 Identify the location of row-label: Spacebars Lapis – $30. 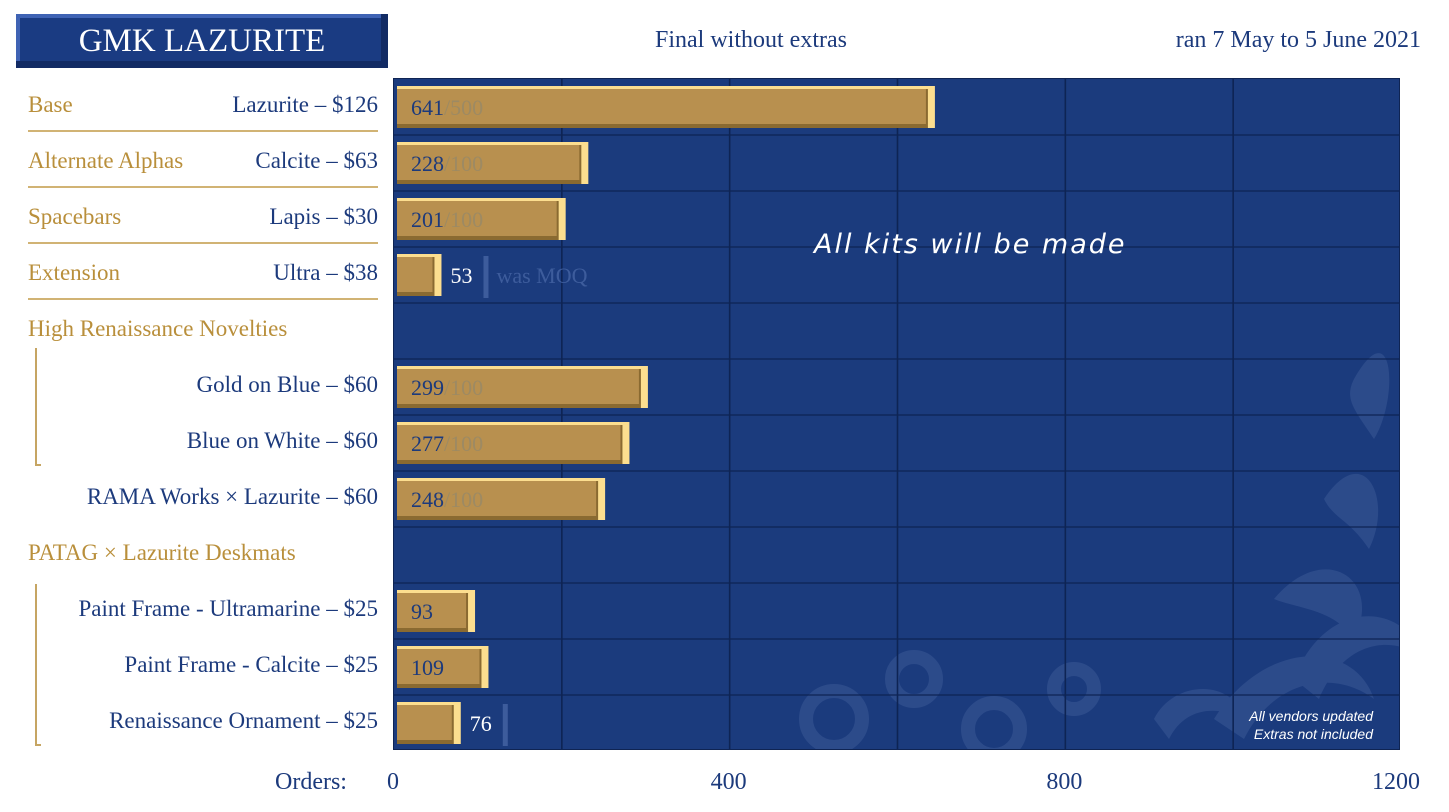
(203, 218).